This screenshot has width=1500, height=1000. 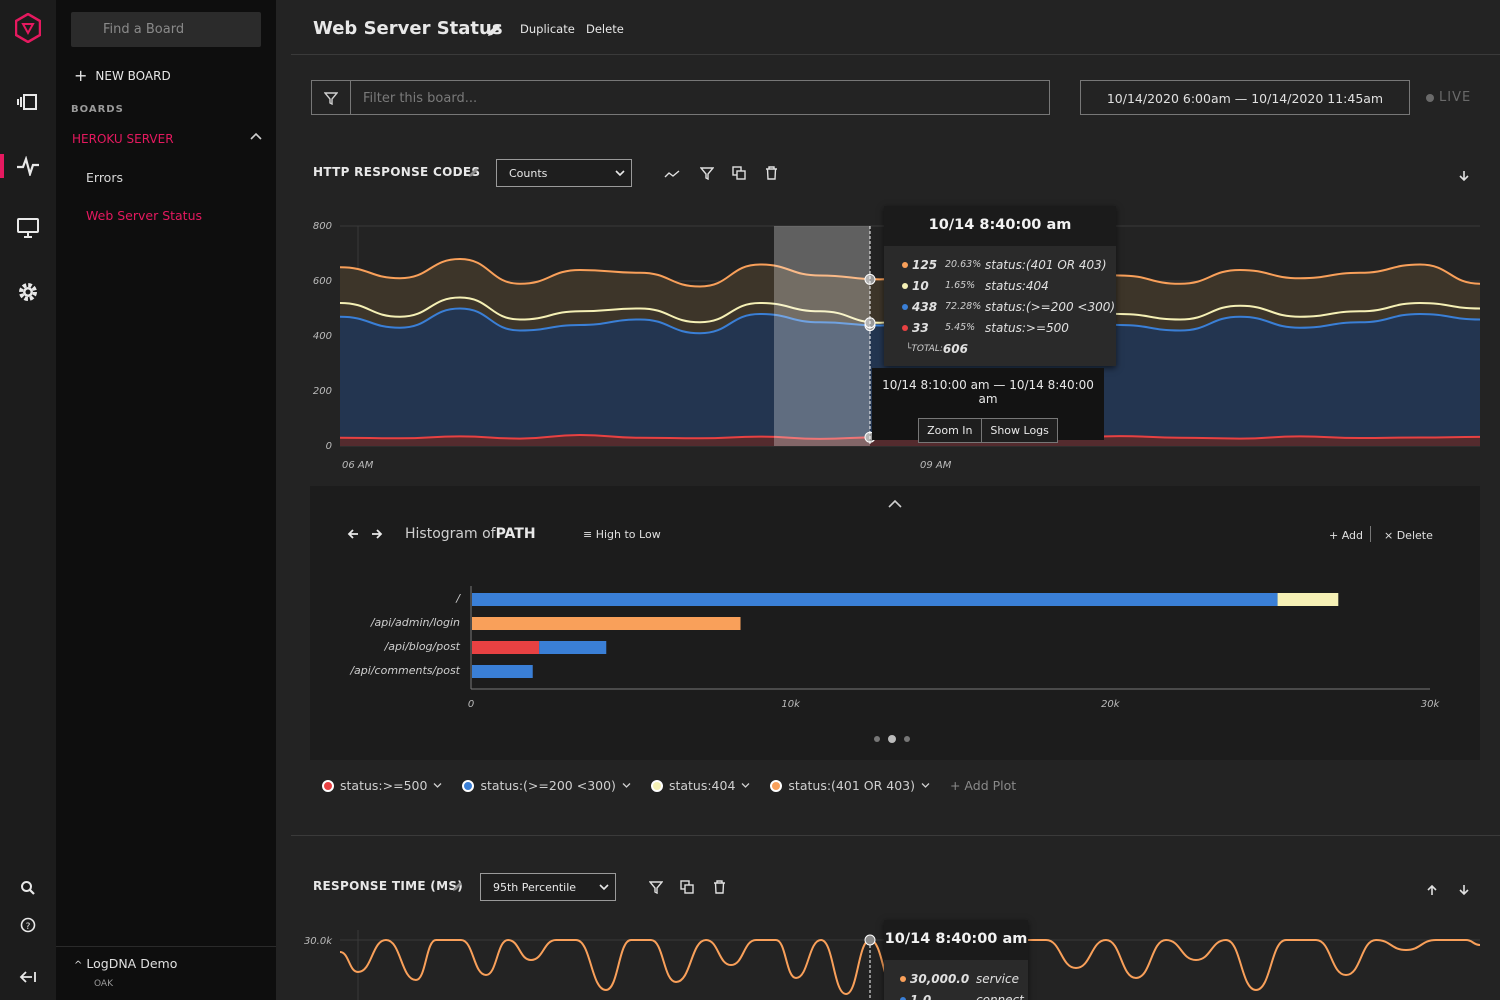 I want to click on tooltip-row: 33 5.45% status:>=500, so click(x=1000, y=327).